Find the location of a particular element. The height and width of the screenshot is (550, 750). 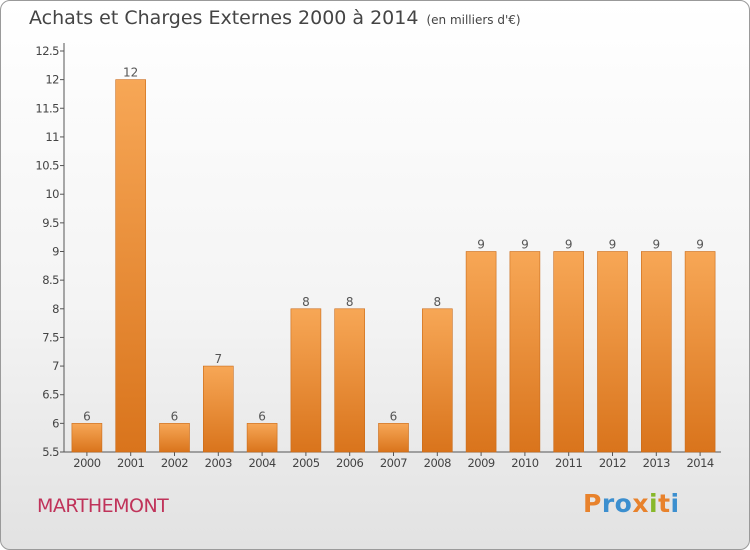

x-tick-label: 2004 is located at coordinates (261, 463).